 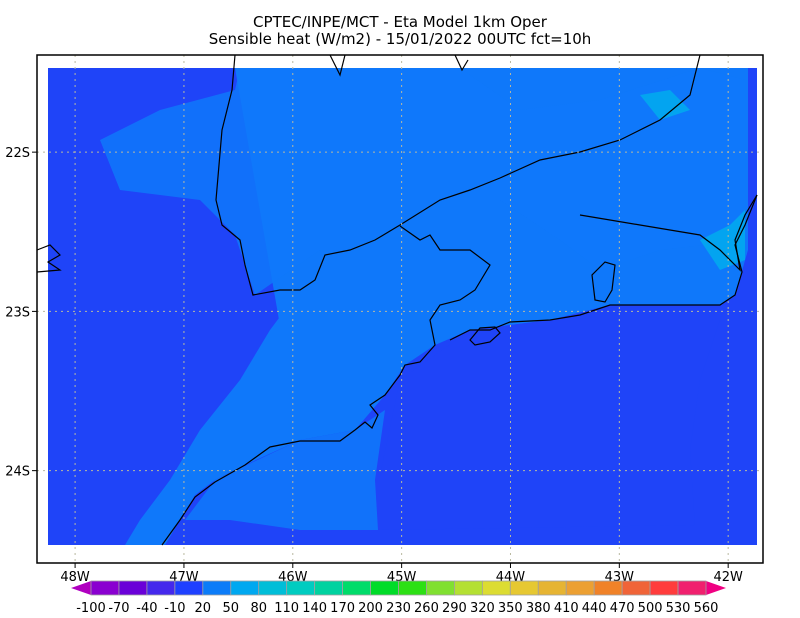 I want to click on colorbar-label: 290, so click(x=454, y=608).